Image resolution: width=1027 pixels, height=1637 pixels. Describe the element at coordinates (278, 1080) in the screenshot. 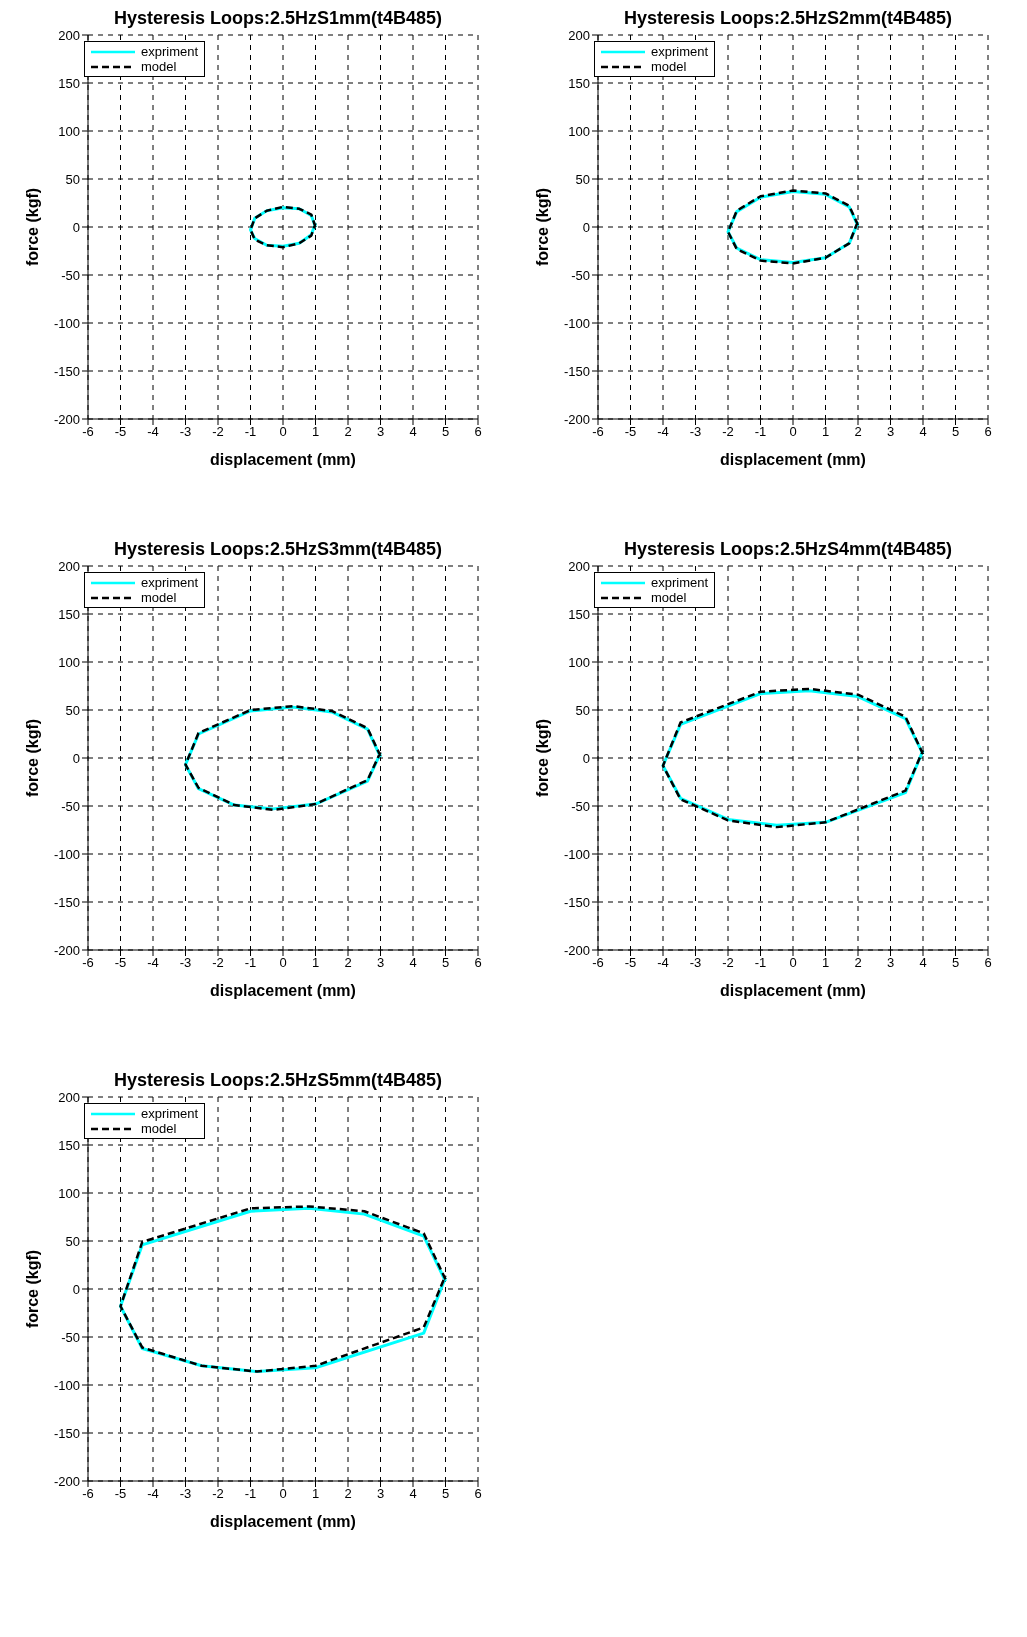

I see `chart-title: Hysteresis Loops:2.5HzS5mm(t4B485)` at that location.